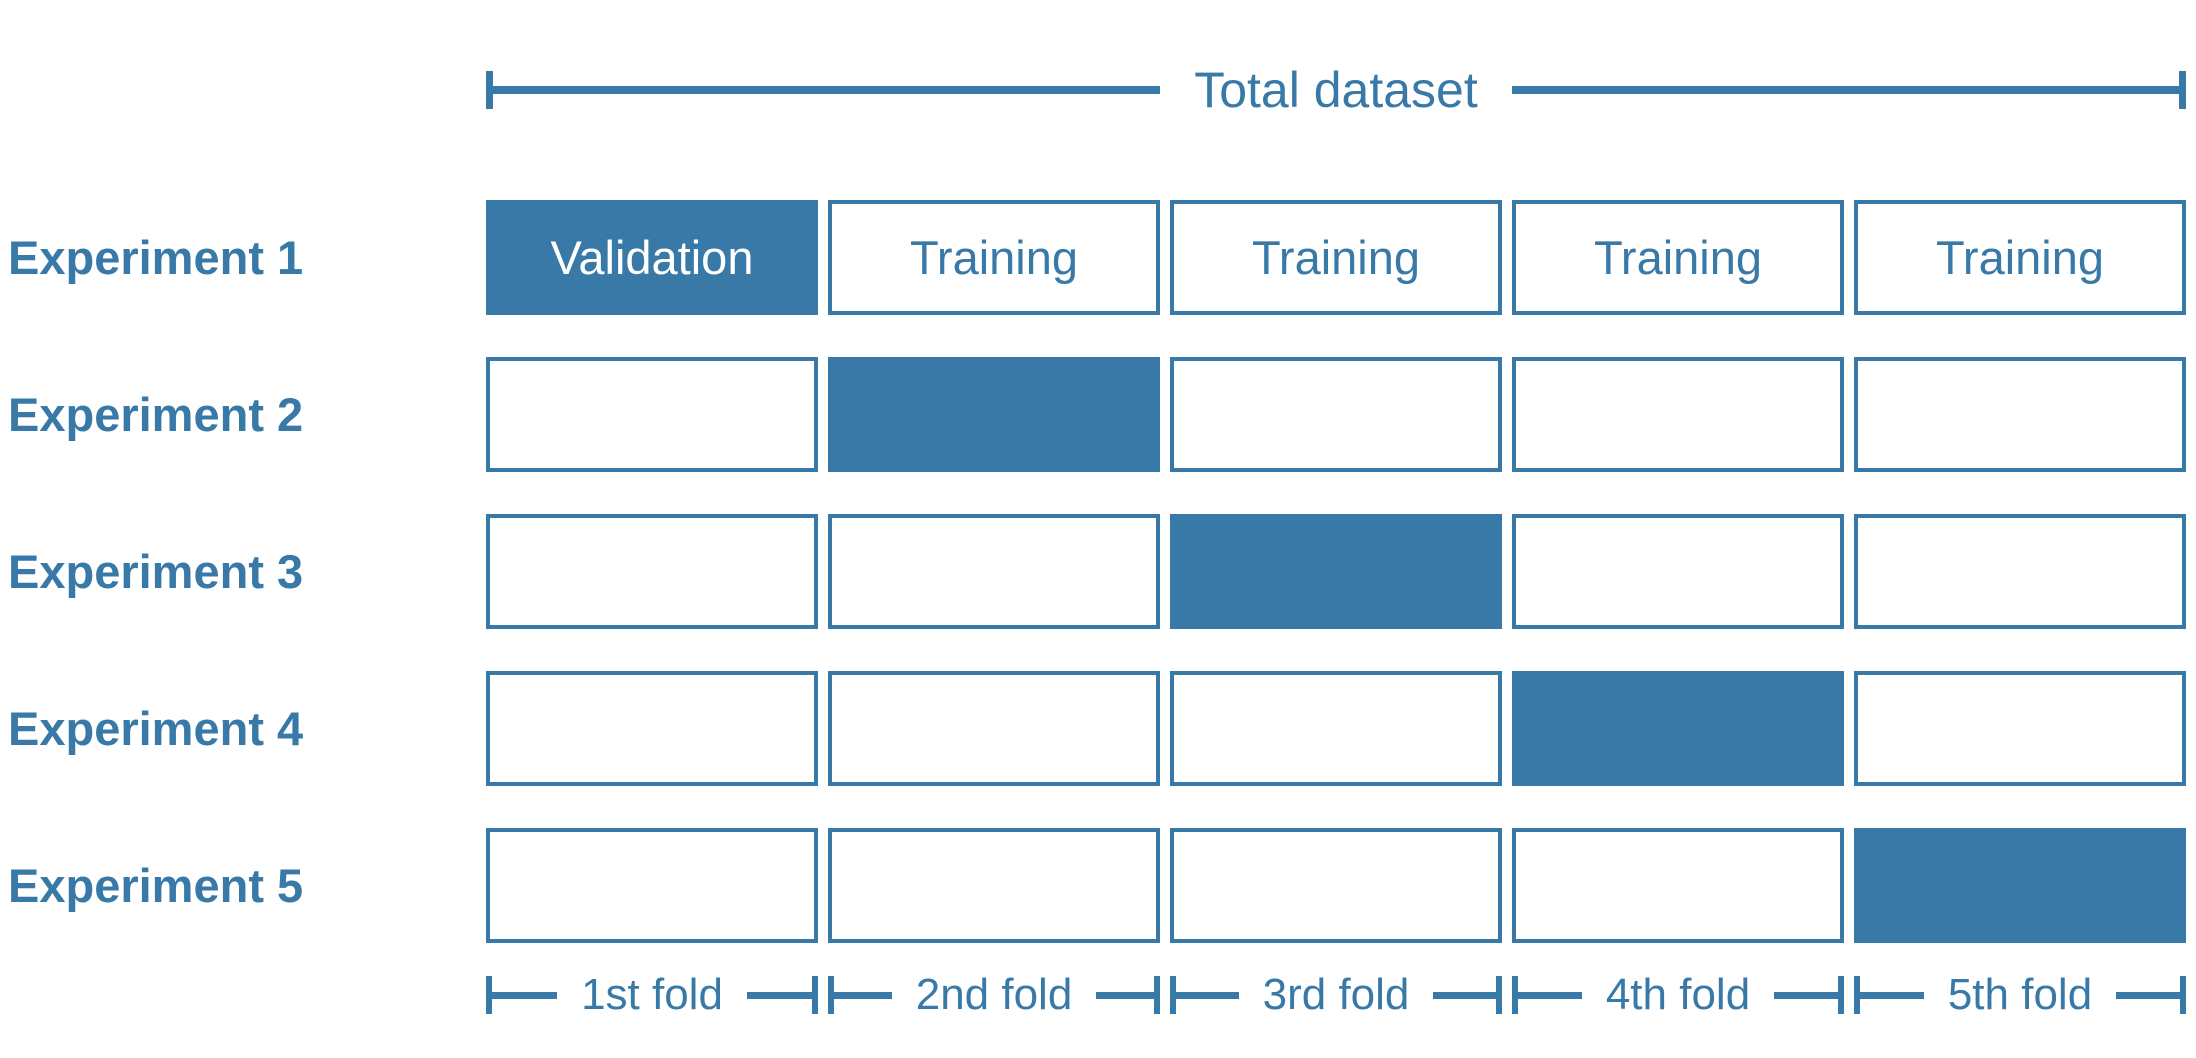 Image resolution: width=2196 pixels, height=1058 pixels. What do you see at coordinates (156, 728) in the screenshot?
I see `experiment-4-label: Experiment 4` at bounding box center [156, 728].